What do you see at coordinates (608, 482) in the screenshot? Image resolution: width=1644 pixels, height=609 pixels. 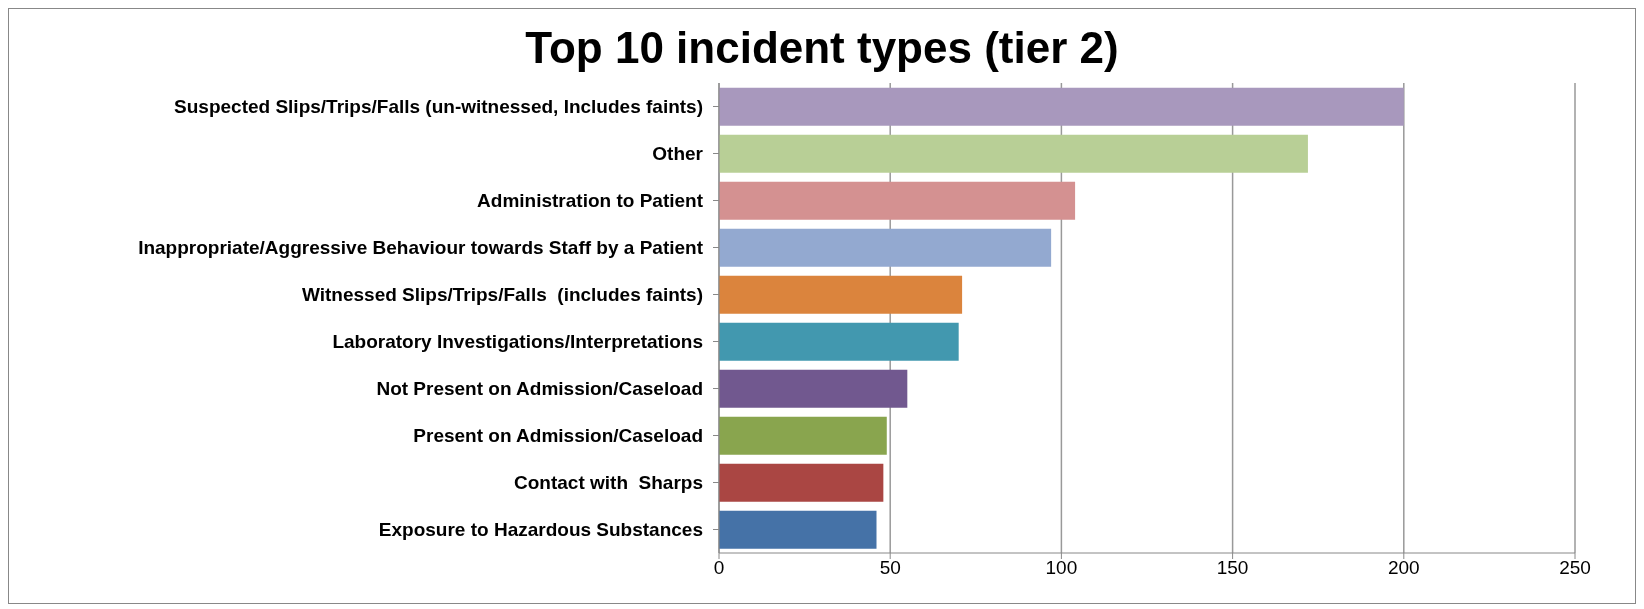 I see `y-tick-label: Contact with Sharps` at bounding box center [608, 482].